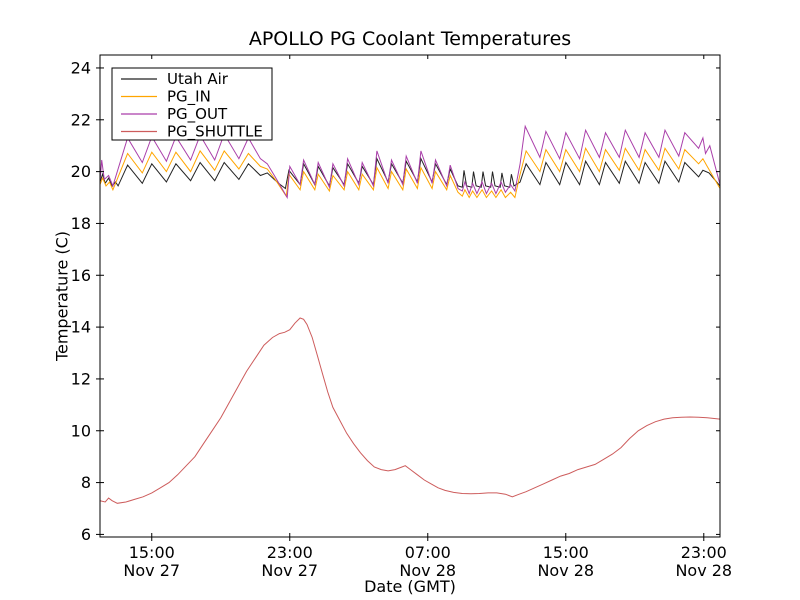 The height and width of the screenshot is (600, 800). What do you see at coordinates (86, 534) in the screenshot?
I see `y-tick-label: 6` at bounding box center [86, 534].